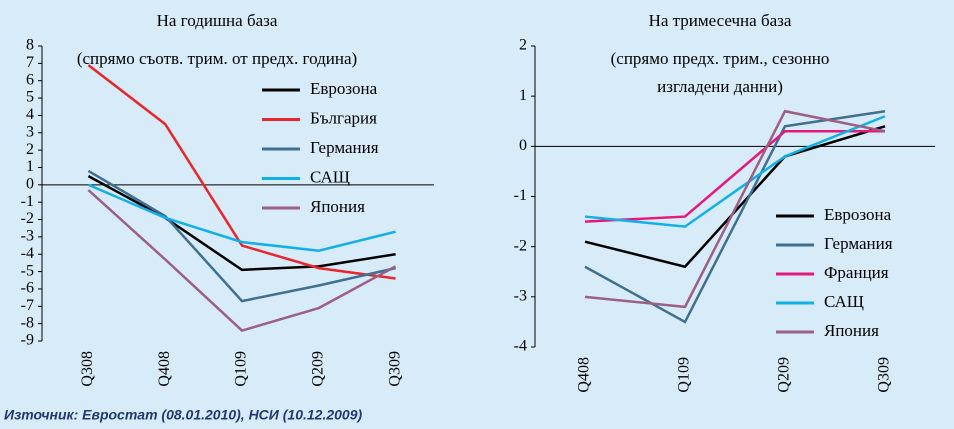 Image resolution: width=954 pixels, height=429 pixels. What do you see at coordinates (720, 86) in the screenshot?
I see `chart-subtitle: изгладени данни)` at bounding box center [720, 86].